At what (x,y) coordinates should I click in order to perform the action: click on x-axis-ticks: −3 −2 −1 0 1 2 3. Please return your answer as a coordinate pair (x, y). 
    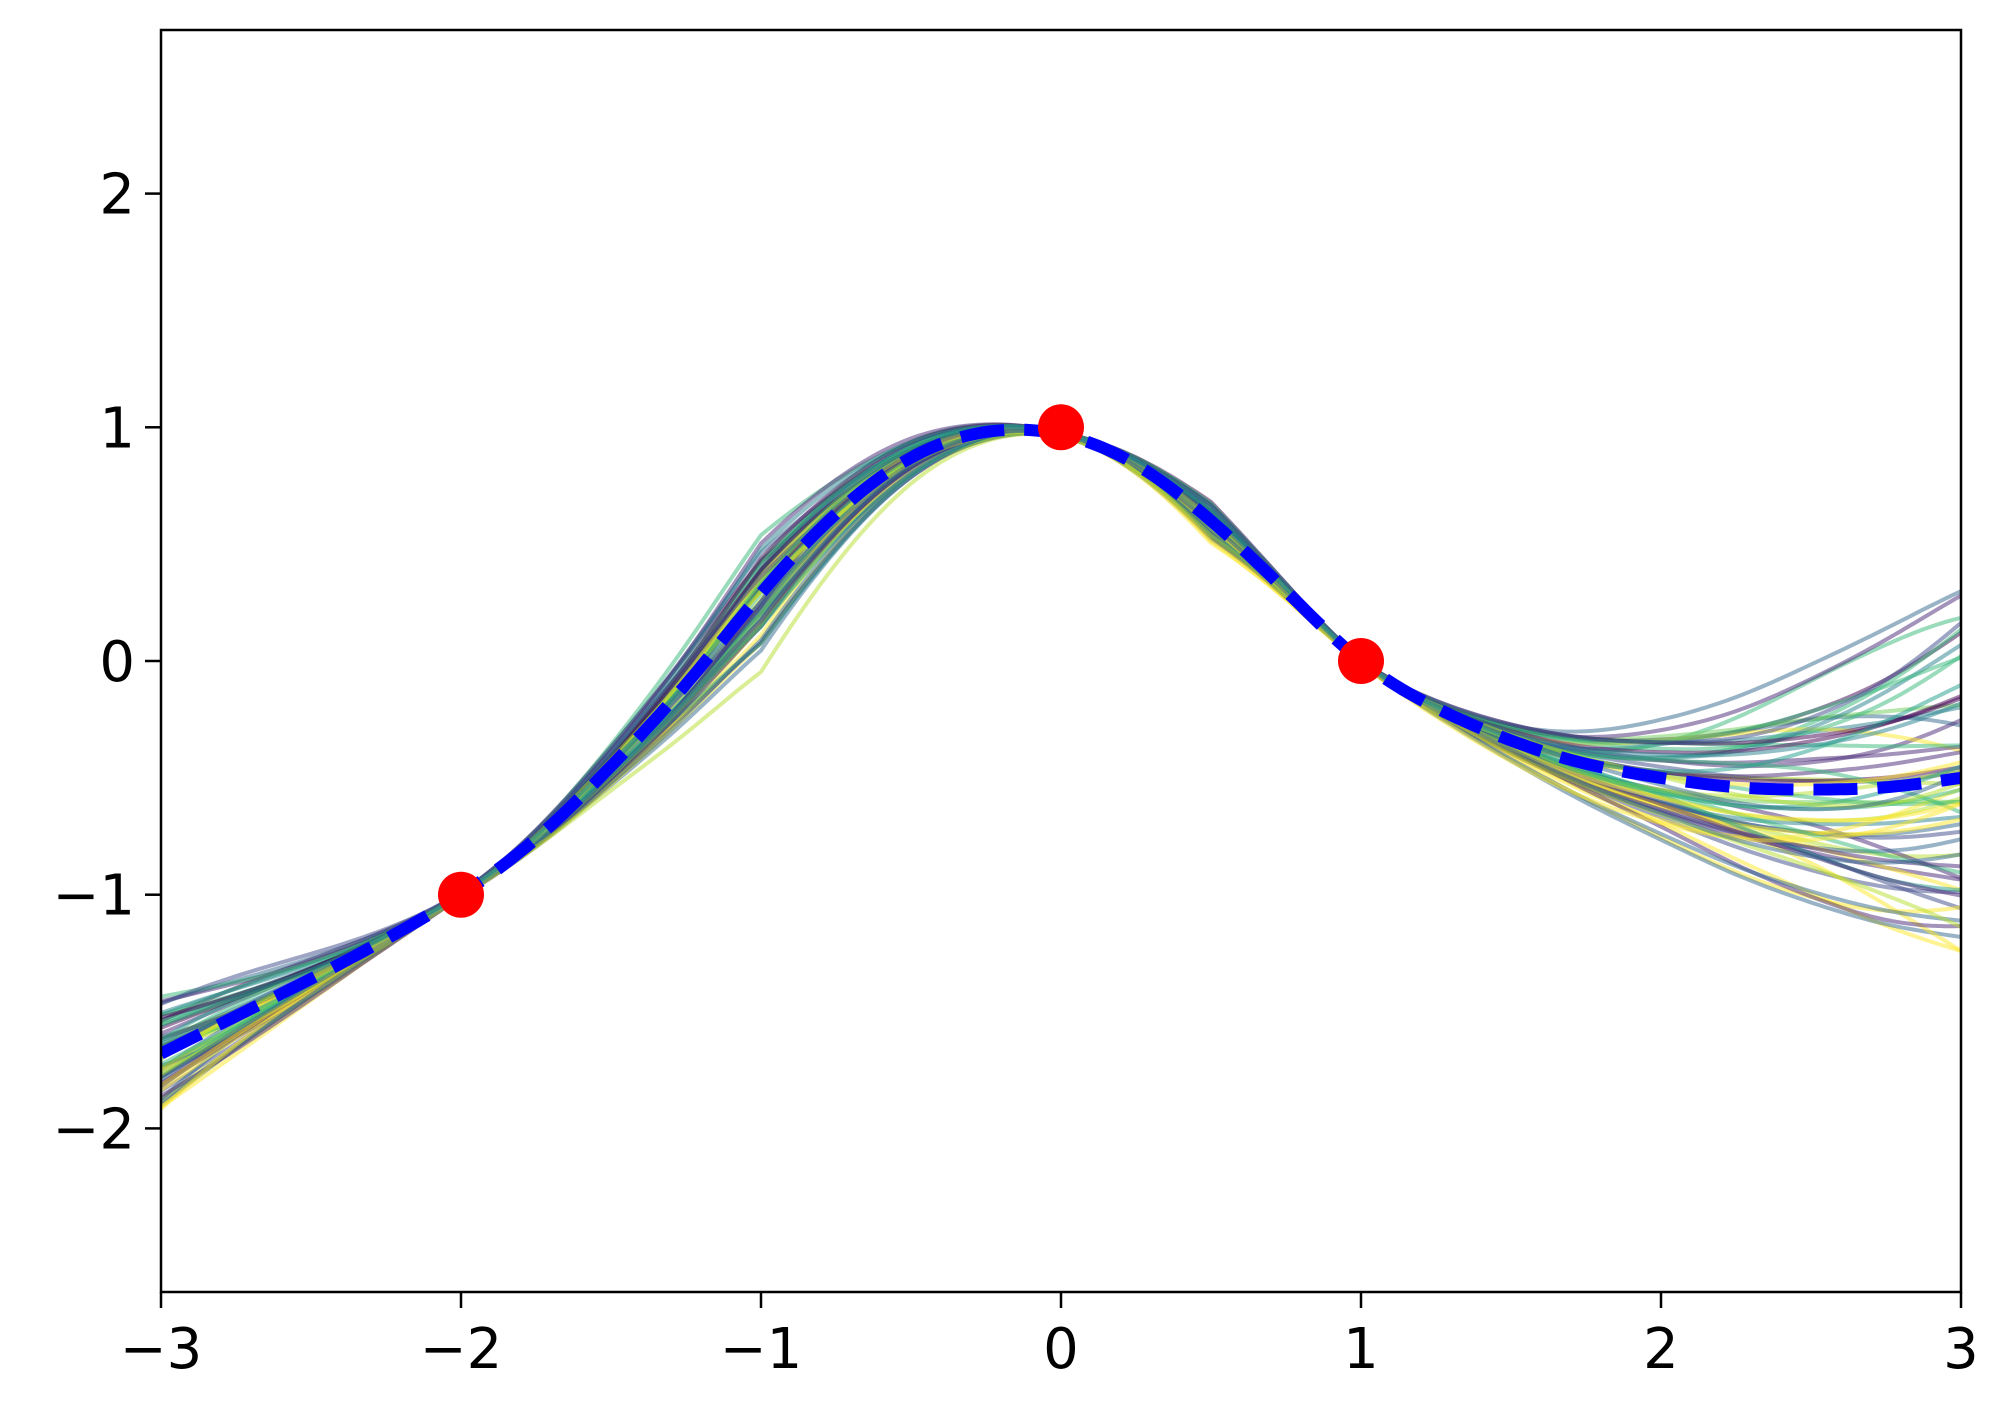
    Looking at the image, I should click on (1049, 1337).